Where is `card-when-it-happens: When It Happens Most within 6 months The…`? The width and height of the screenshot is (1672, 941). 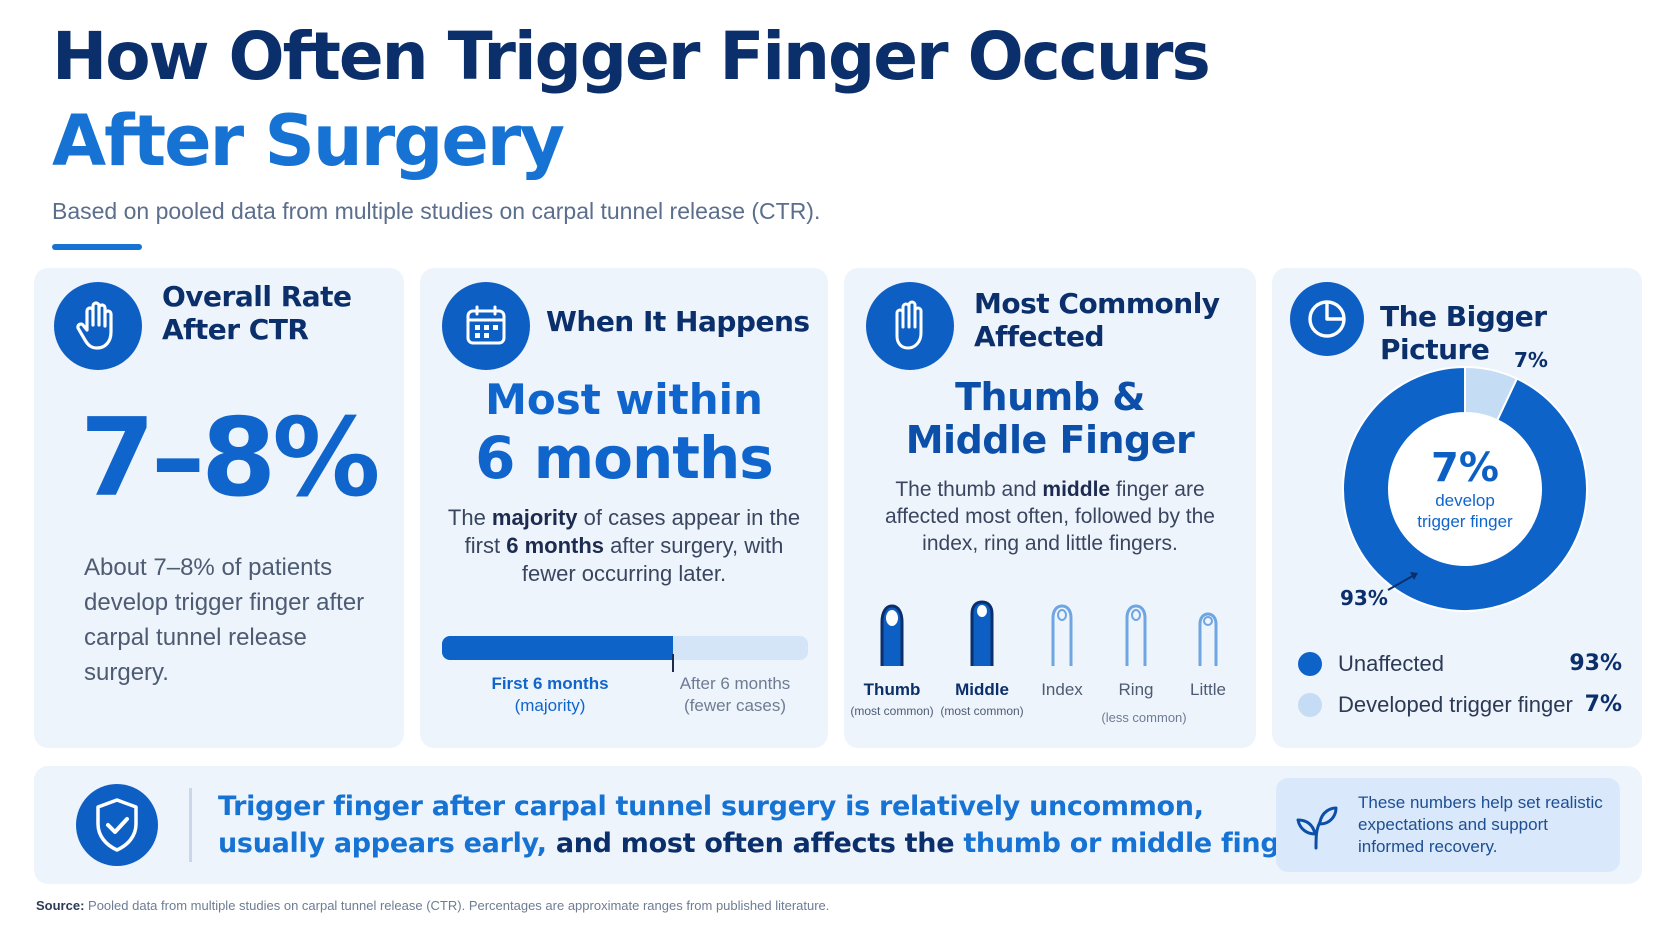
card-when-it-happens: When It Happens Most within 6 months The… is located at coordinates (624, 508).